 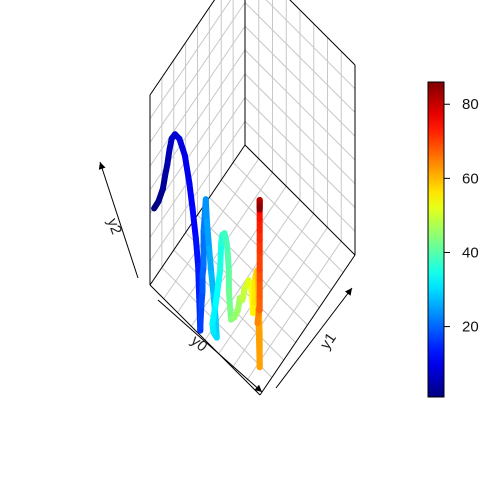 What do you see at coordinates (436, 239) in the screenshot?
I see `colorbar-gradient` at bounding box center [436, 239].